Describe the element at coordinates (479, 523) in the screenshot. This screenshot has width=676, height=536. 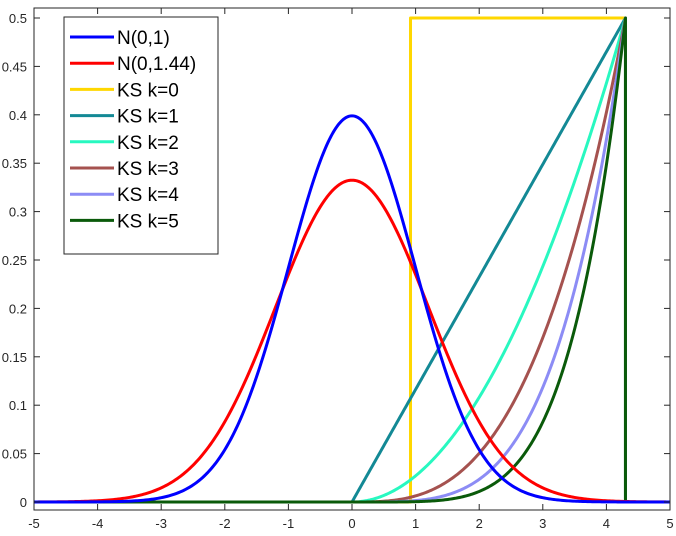
I see `x-tick-label: 2` at that location.